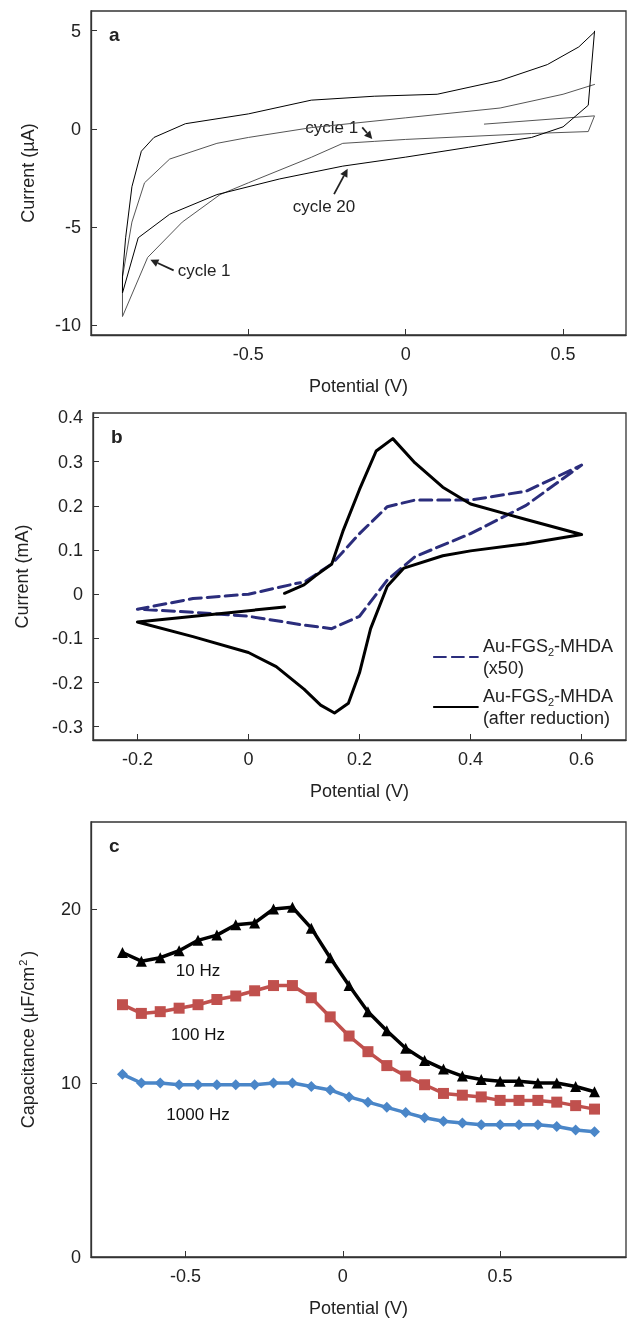 This screenshot has height=1323, width=632. What do you see at coordinates (70, 417) in the screenshot?
I see `y-tick-label: 0.4` at bounding box center [70, 417].